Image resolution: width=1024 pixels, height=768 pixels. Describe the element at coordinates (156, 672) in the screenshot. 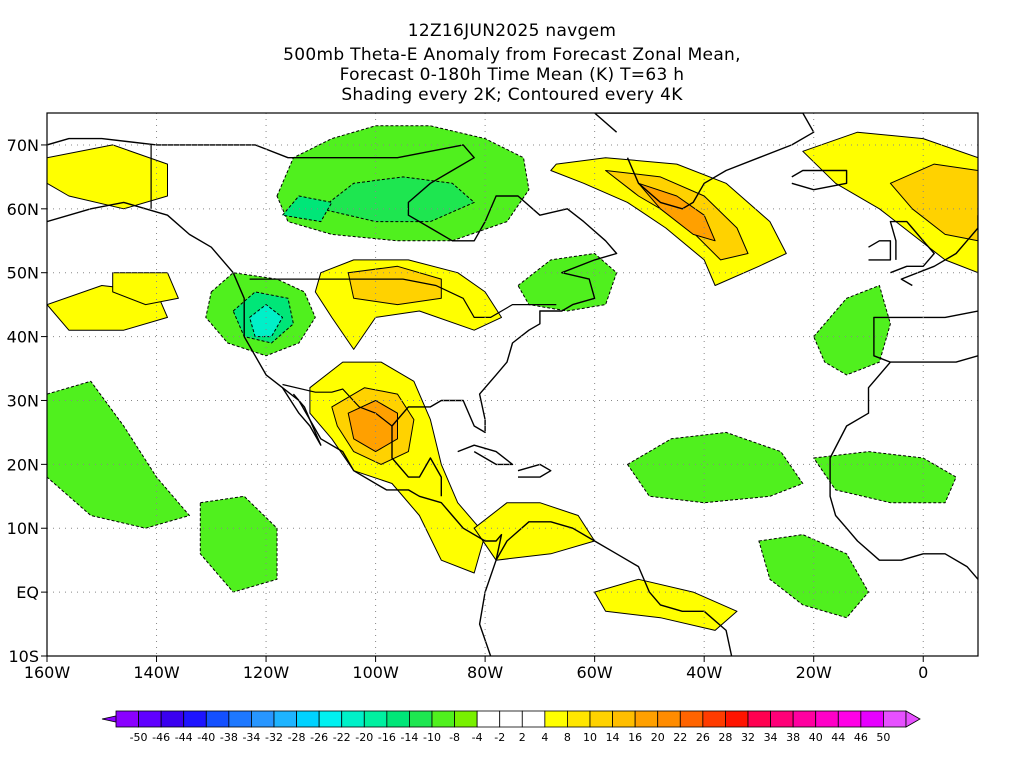

I see `x-tick-label: 140W` at that location.